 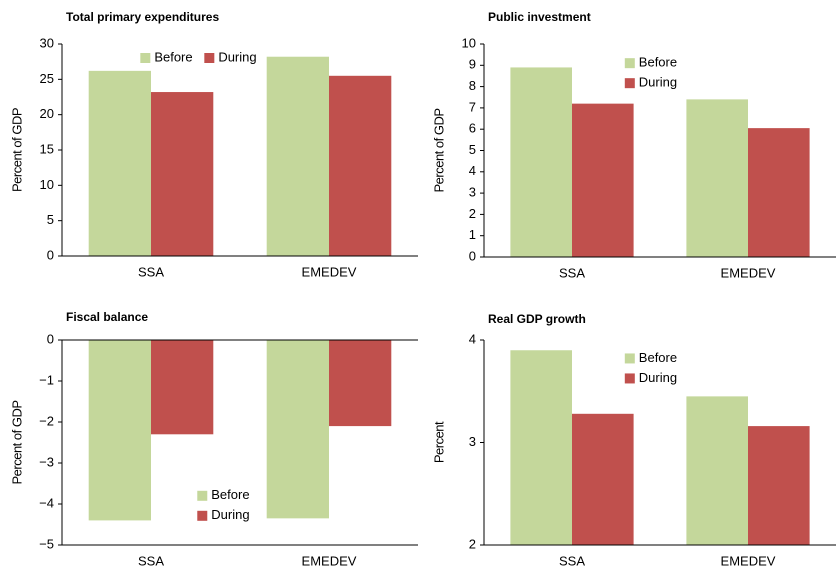 What do you see at coordinates (46, 502) in the screenshot?
I see `y-tick-label: −4` at bounding box center [46, 502].